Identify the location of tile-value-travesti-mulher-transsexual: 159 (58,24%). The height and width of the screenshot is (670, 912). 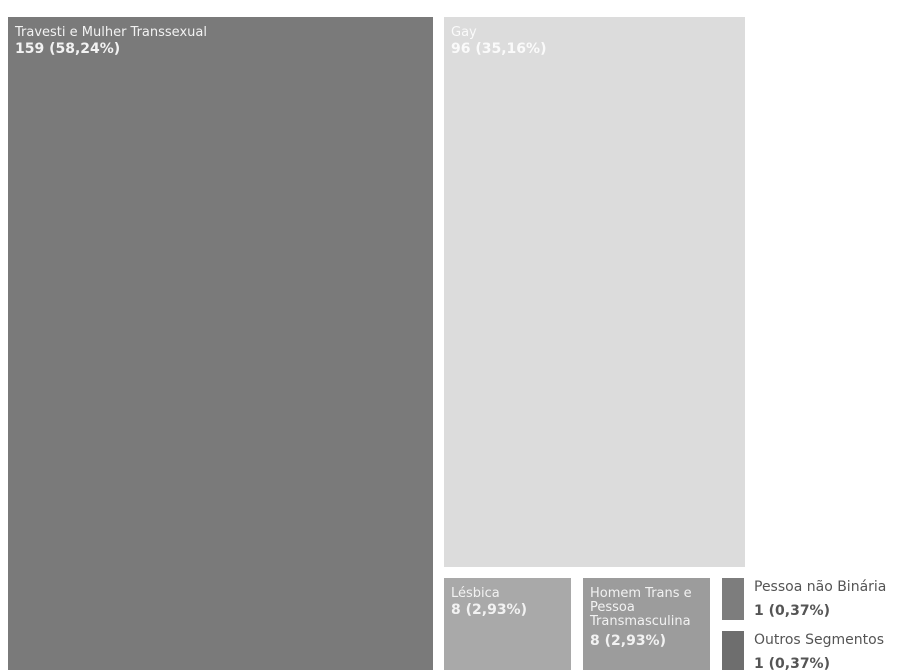
(67, 49).